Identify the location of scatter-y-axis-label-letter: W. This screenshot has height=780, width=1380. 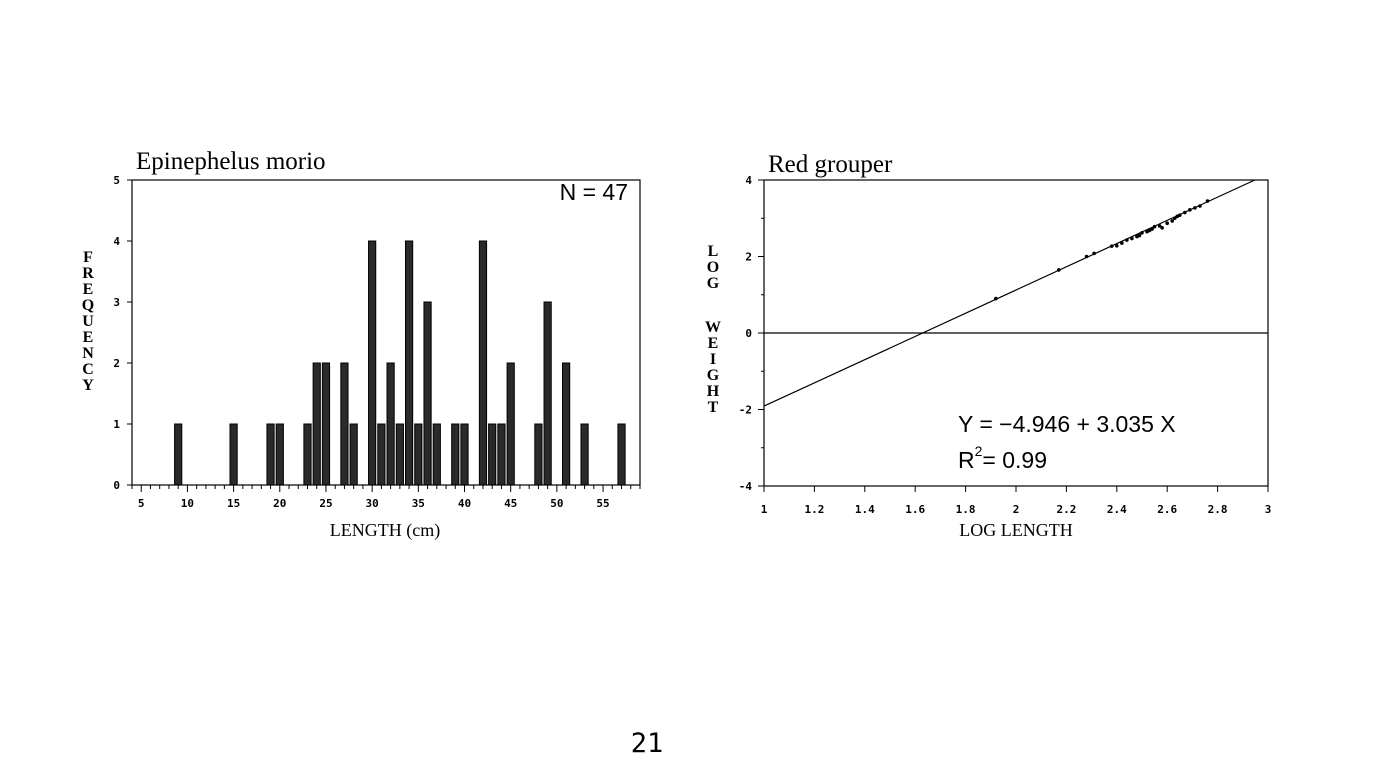
(713, 327).